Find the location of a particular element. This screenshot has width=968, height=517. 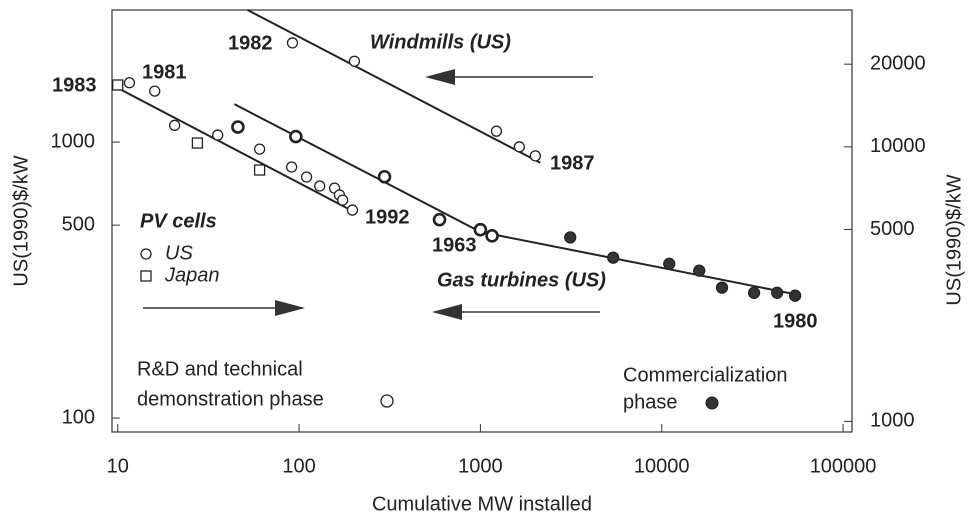

legend-title: PV cells is located at coordinates (178, 221).